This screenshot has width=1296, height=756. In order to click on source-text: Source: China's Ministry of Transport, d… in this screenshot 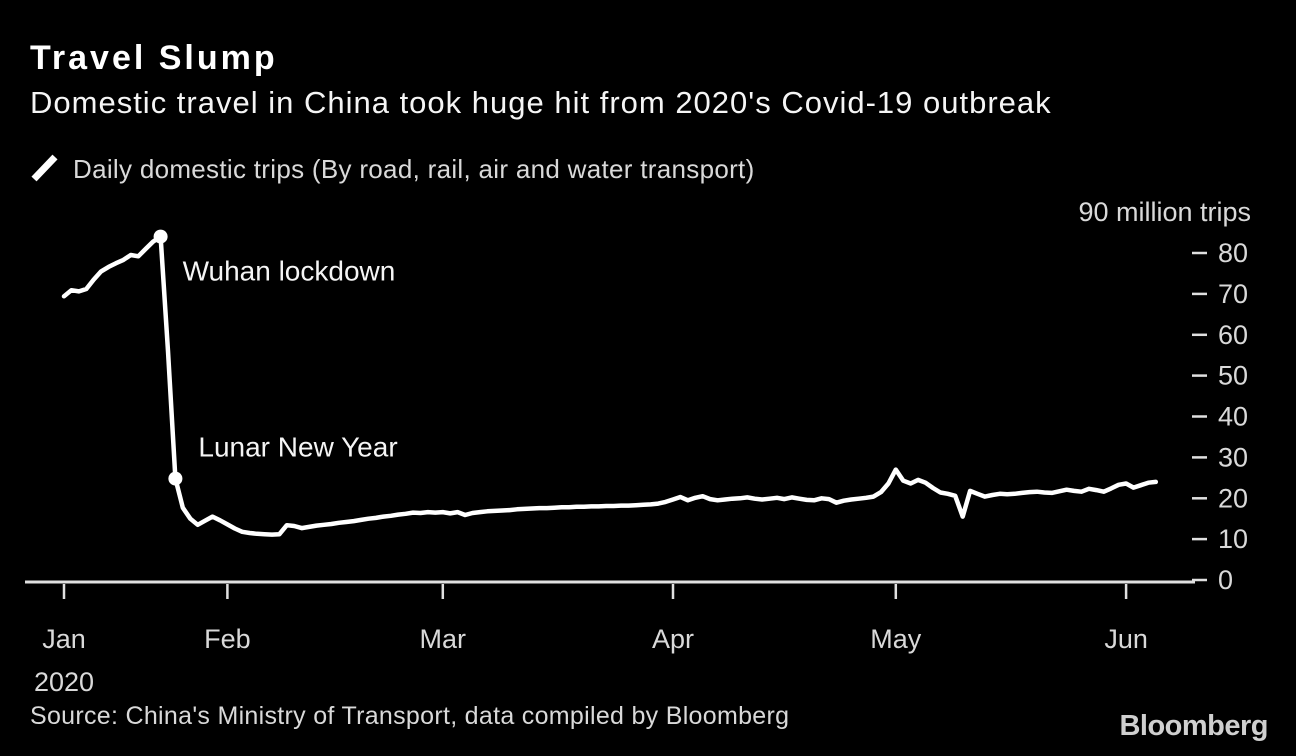, I will do `click(410, 716)`.